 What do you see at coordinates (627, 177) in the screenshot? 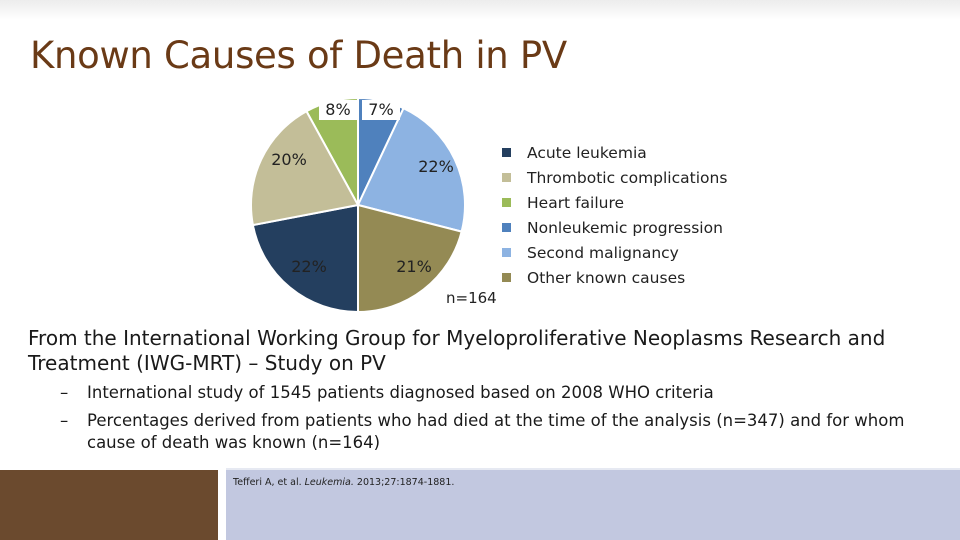
I see `legend-label: Thrombotic complications` at bounding box center [627, 177].